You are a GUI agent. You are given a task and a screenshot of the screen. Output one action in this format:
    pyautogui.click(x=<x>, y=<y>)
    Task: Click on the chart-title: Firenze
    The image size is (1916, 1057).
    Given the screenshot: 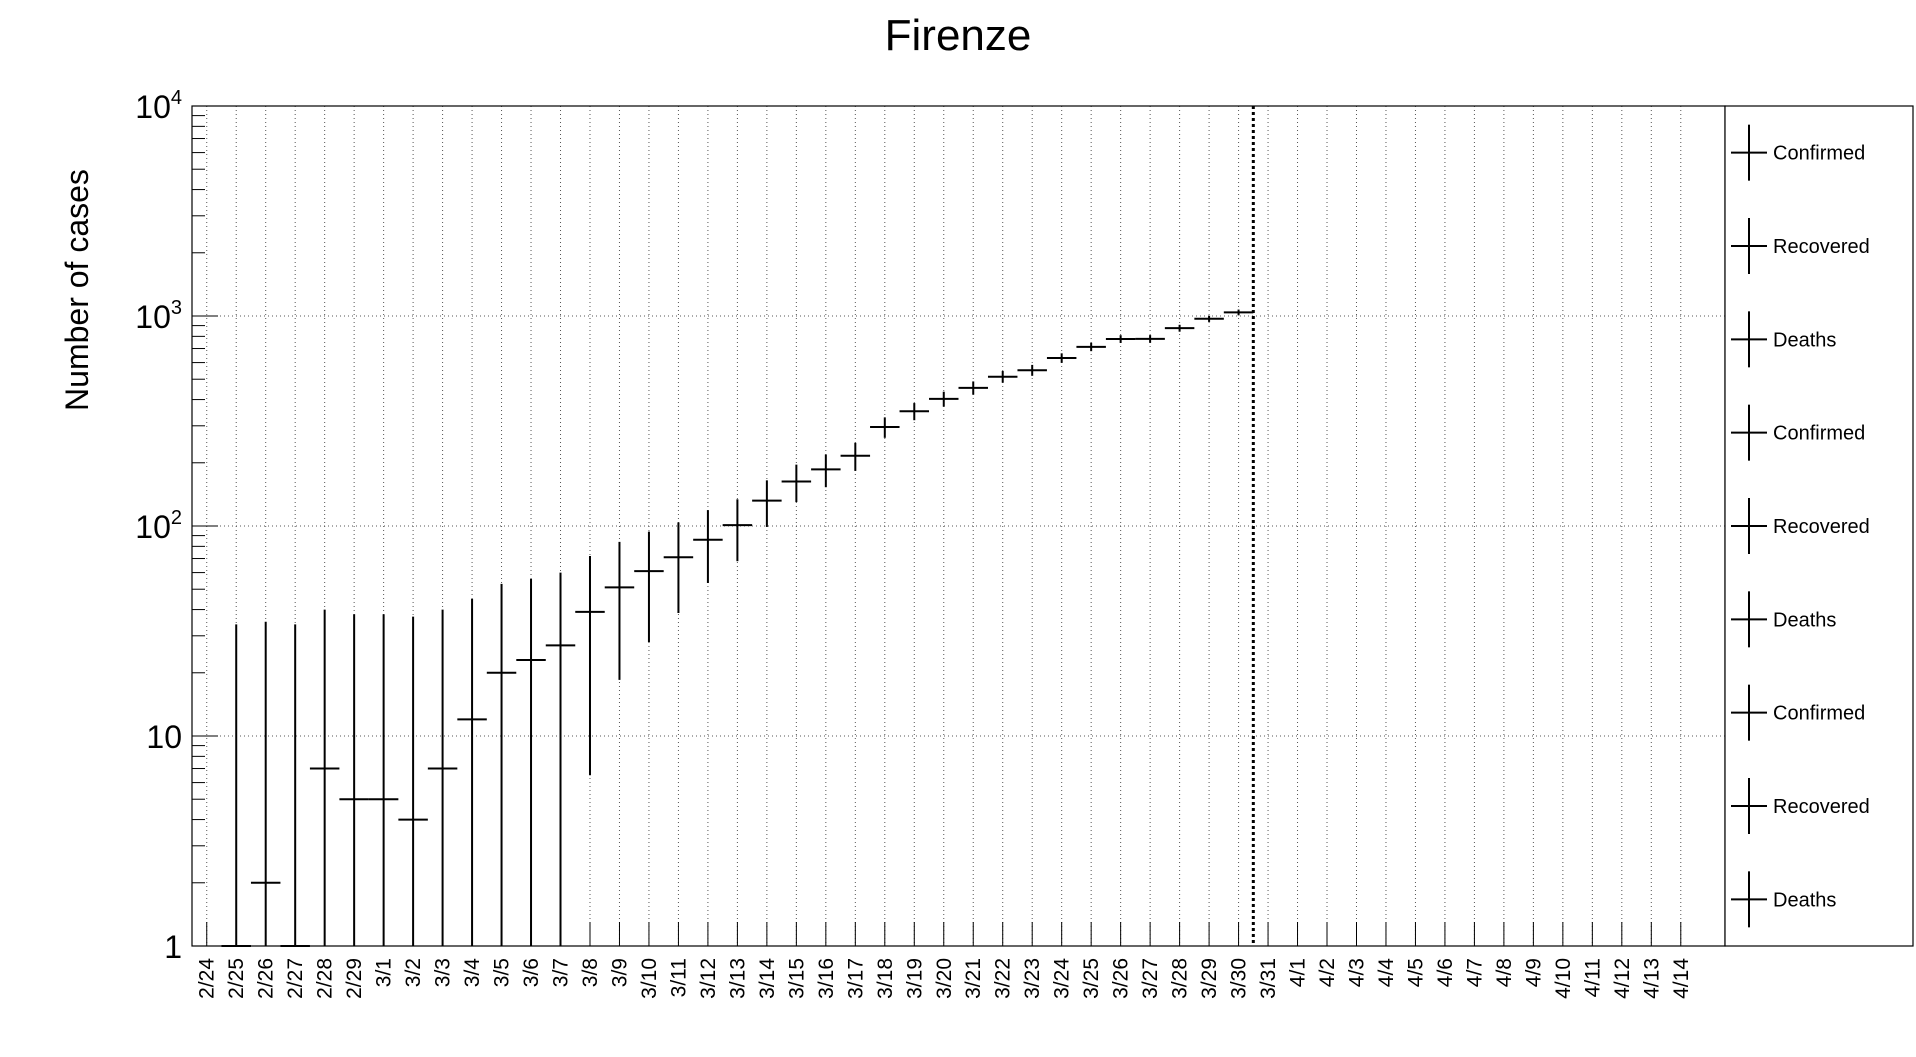 What is the action you would take?
    pyautogui.click(x=958, y=35)
    